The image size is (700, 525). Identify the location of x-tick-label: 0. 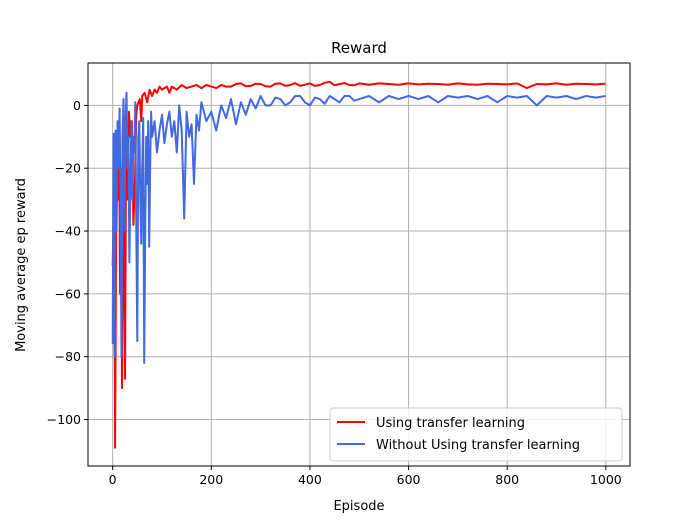
(113, 479).